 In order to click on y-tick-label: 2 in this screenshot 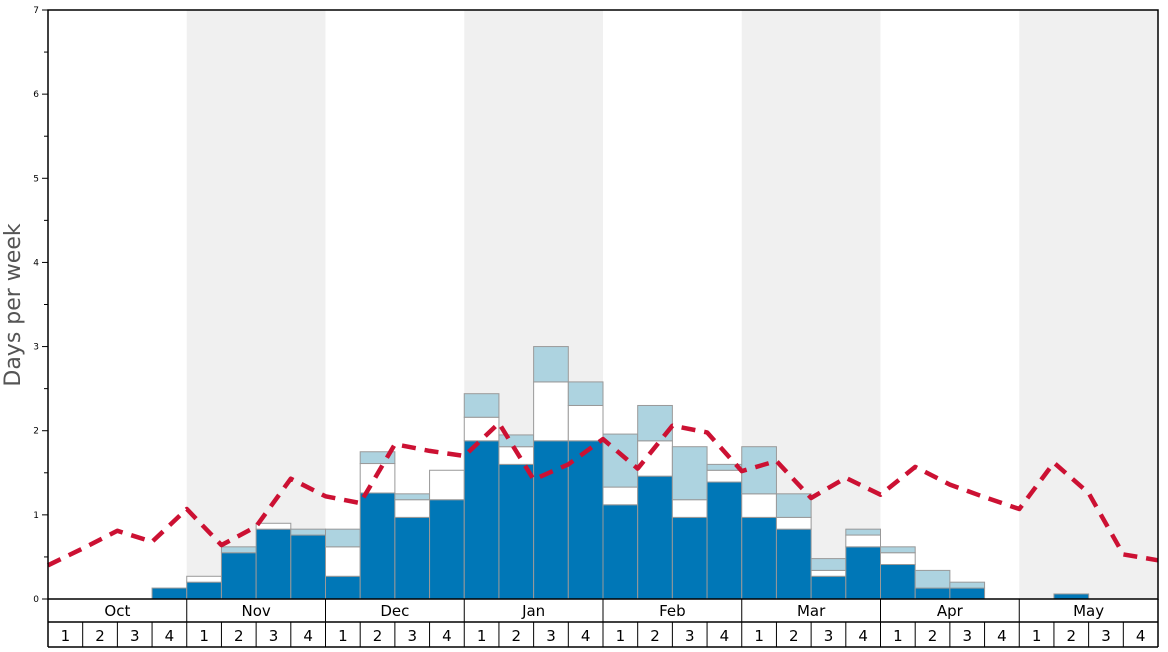, I will do `click(36, 432)`.